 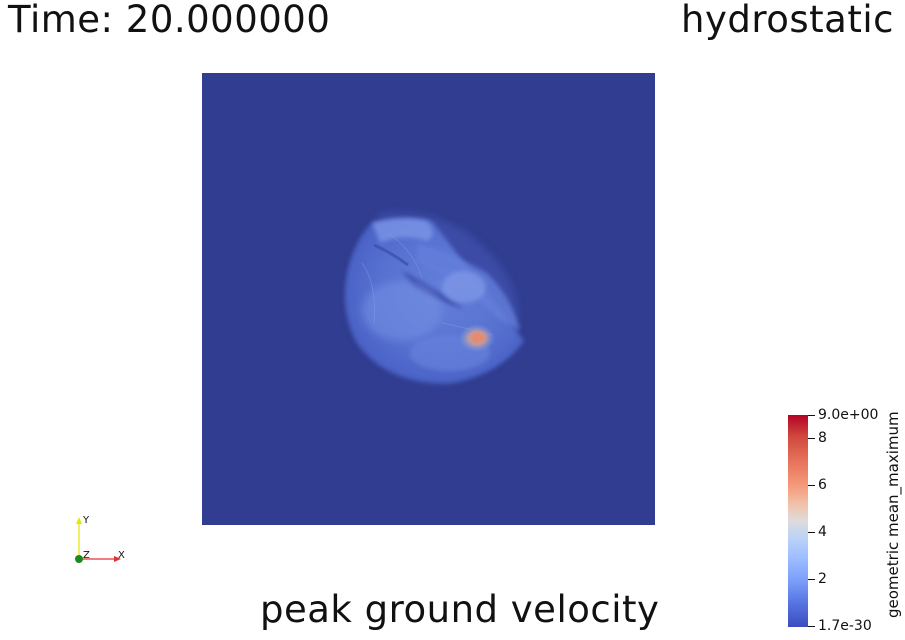 I want to click on colorbar-tick-label: 4, so click(x=822, y=532).